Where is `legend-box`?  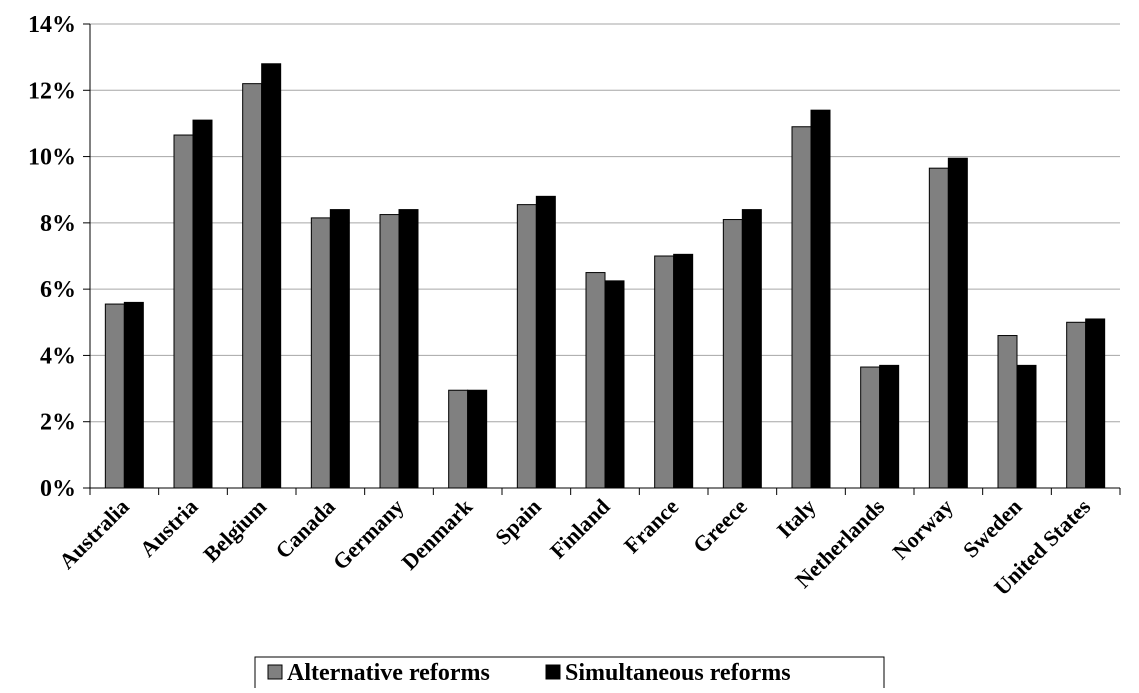
legend-box is located at coordinates (569, 674).